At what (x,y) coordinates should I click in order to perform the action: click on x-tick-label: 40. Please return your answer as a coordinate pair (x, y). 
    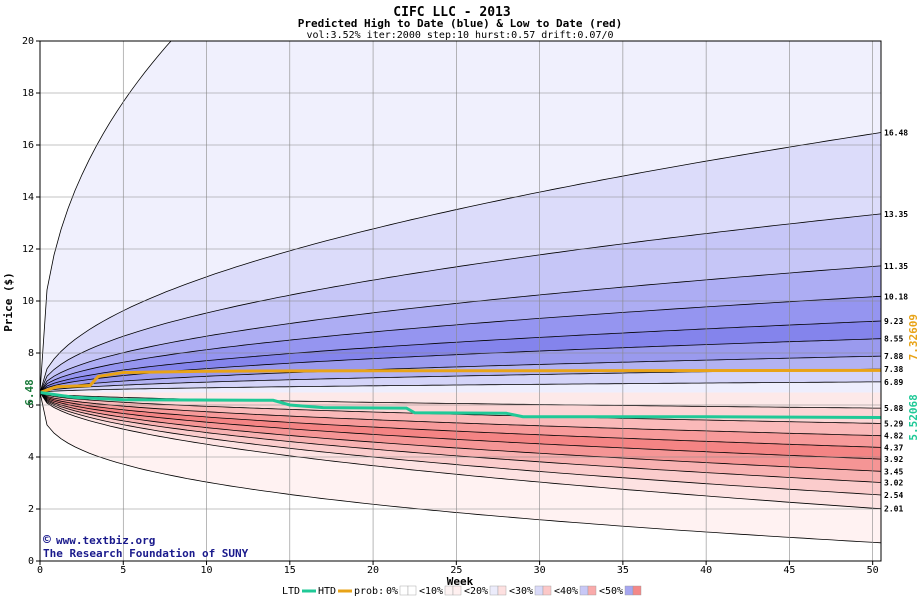
    Looking at the image, I should click on (706, 570).